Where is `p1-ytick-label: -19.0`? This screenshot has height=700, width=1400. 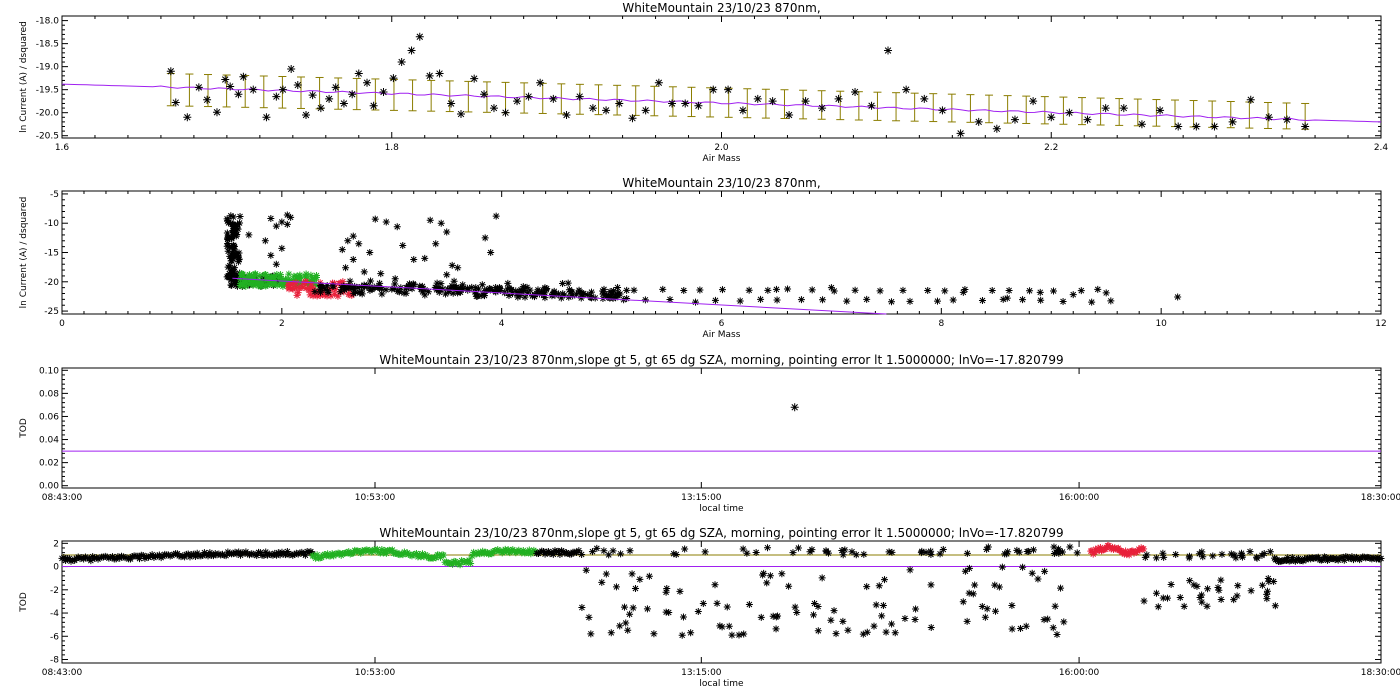
p1-ytick-label: -19.0 is located at coordinates (48, 68).